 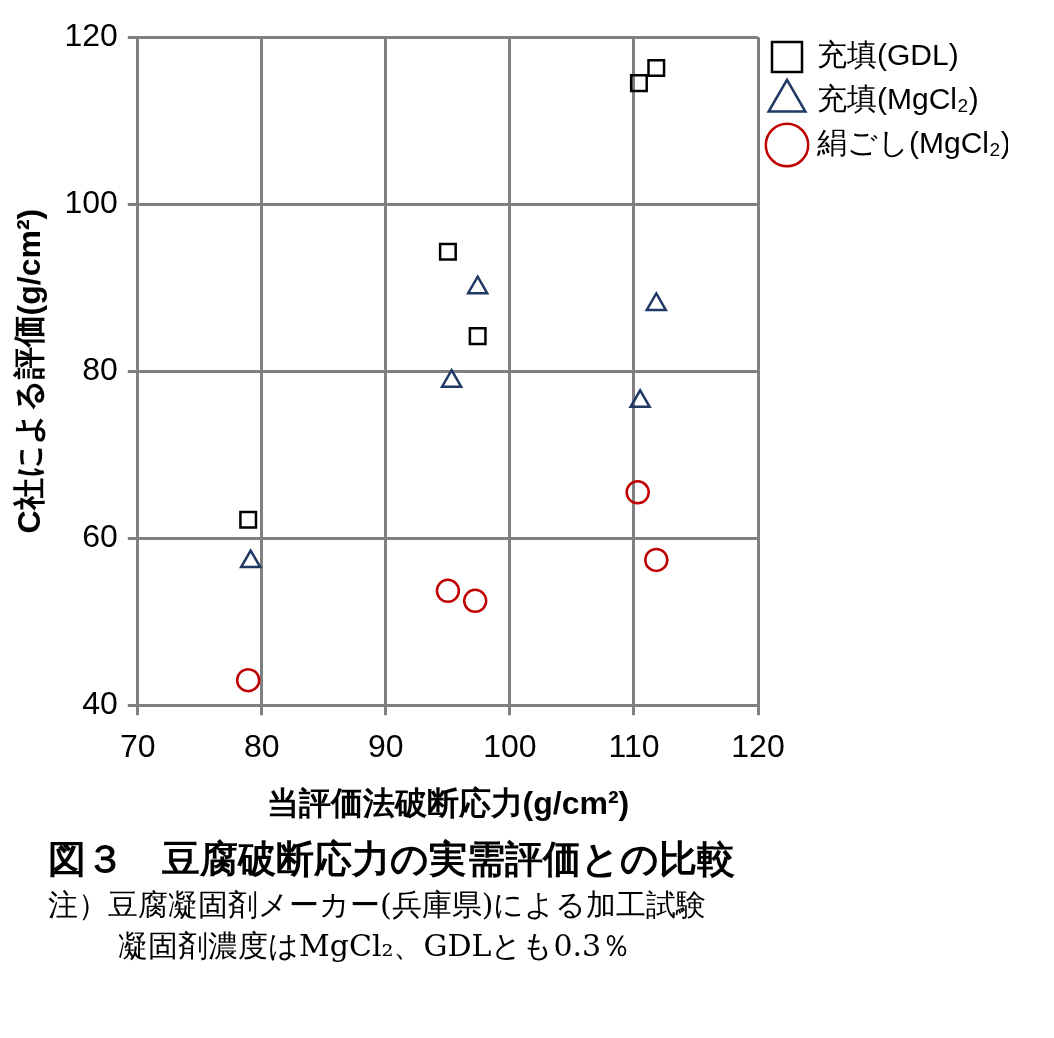 What do you see at coordinates (91, 35) in the screenshot?
I see `y-tick-label: 120` at bounding box center [91, 35].